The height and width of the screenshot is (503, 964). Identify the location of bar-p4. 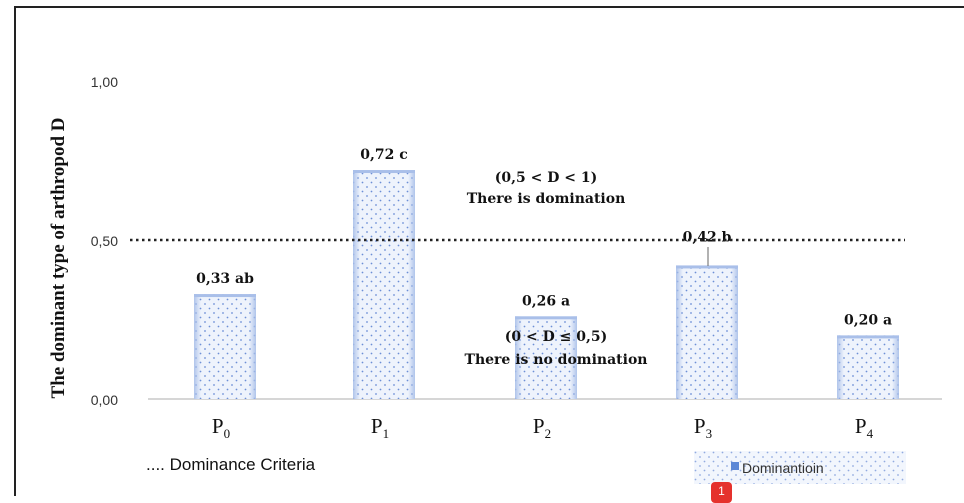
(868, 367).